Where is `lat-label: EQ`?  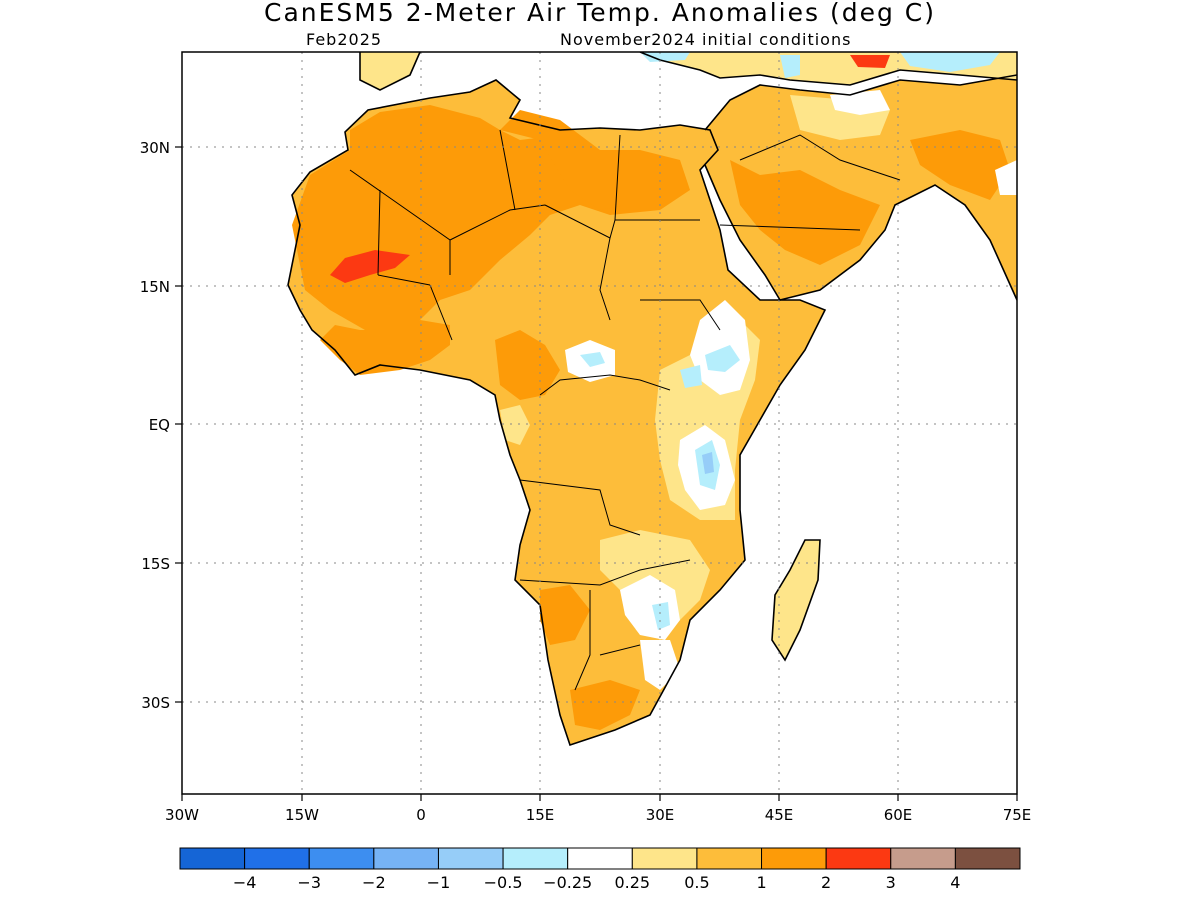
lat-label: EQ is located at coordinates (159, 425).